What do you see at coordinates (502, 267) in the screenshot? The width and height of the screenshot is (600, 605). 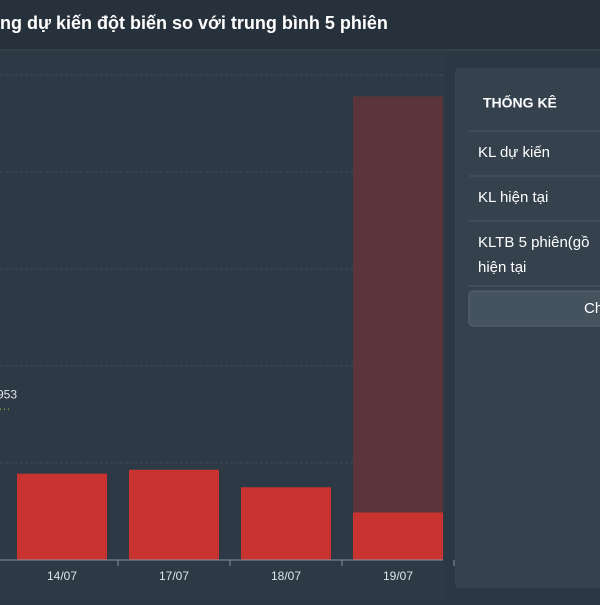 I see `row-label: hiện tại` at bounding box center [502, 267].